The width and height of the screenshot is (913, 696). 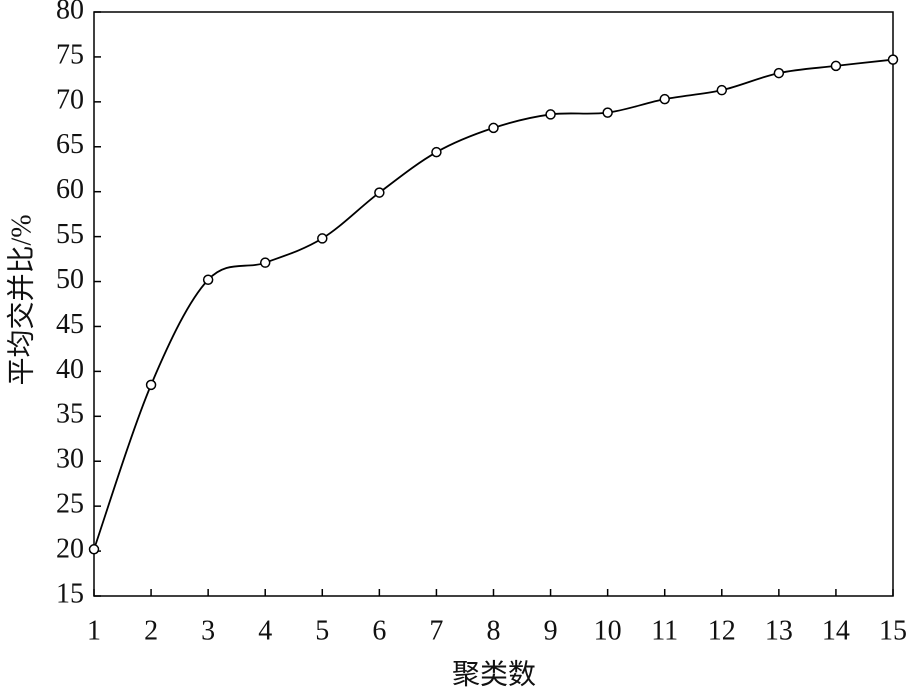 I want to click on x-tick-label: 12, so click(x=722, y=630).